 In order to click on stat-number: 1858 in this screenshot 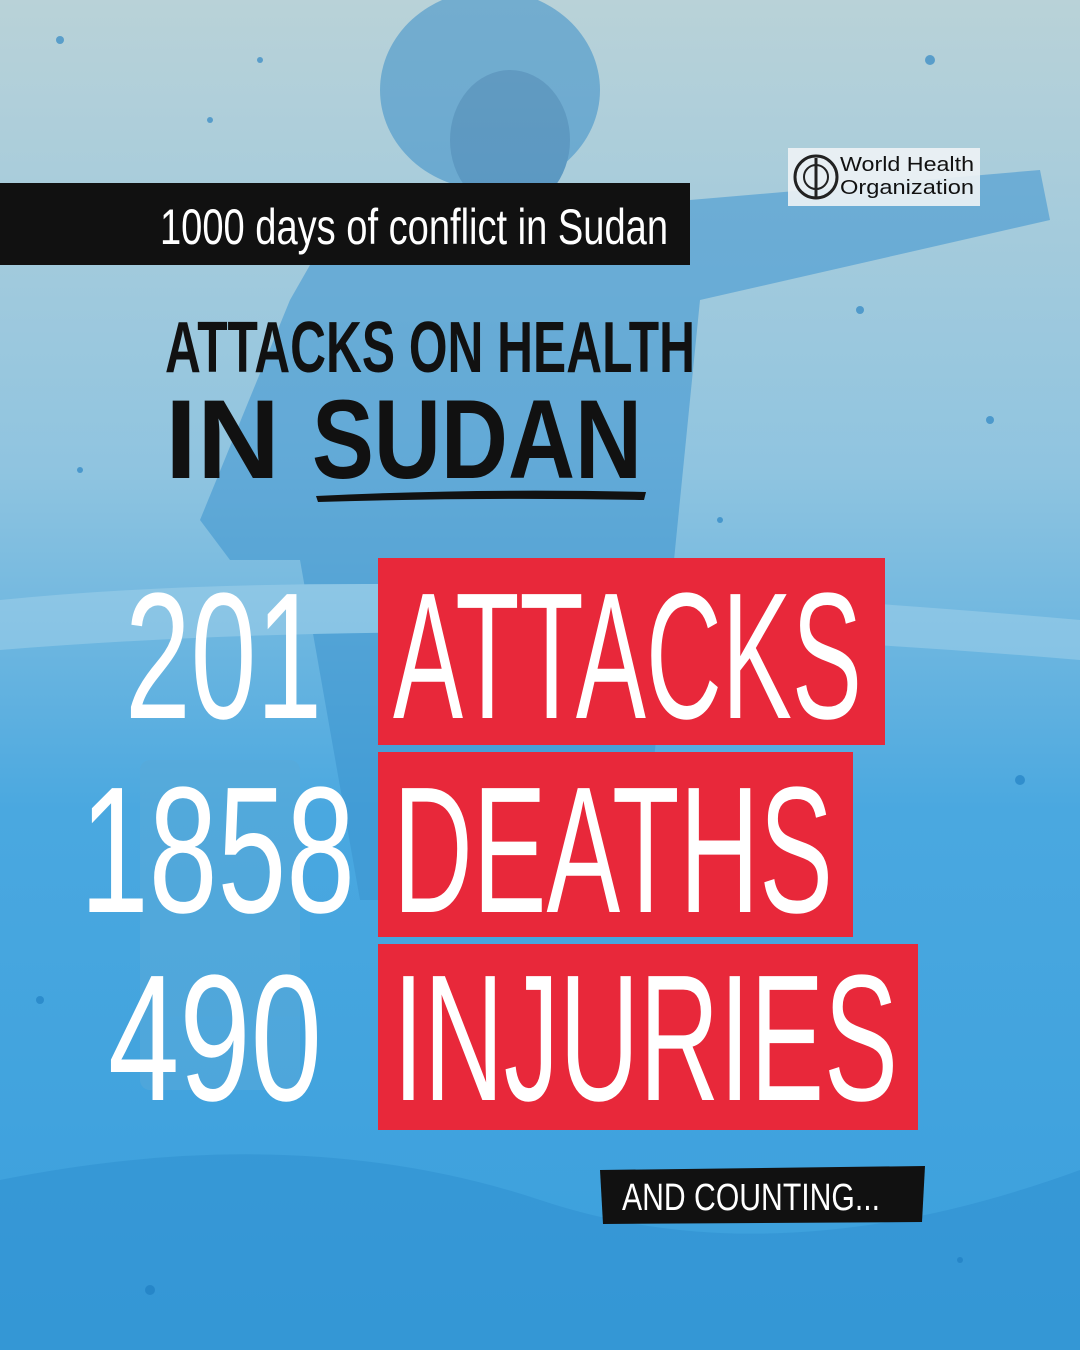, I will do `click(217, 850)`.